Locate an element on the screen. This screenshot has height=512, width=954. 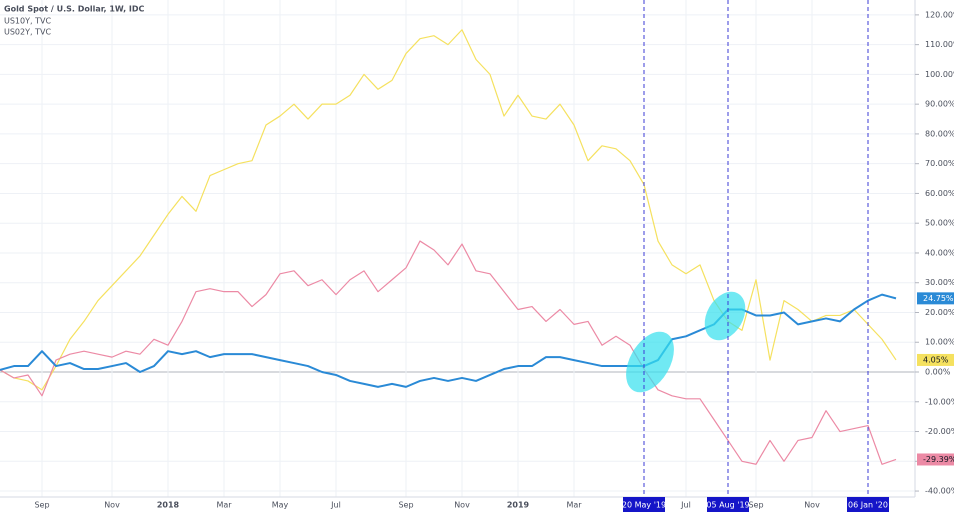
x-tick-label: May is located at coordinates (280, 505).